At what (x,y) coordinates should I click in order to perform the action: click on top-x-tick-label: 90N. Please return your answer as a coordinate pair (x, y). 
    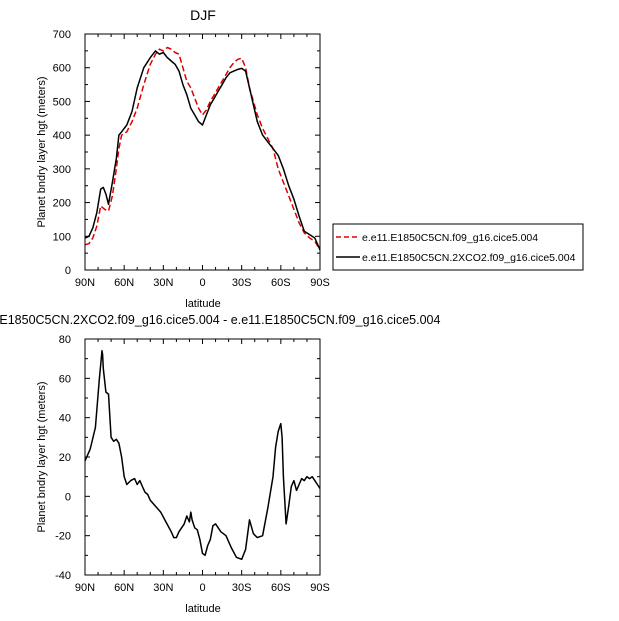
    Looking at the image, I should click on (85, 283).